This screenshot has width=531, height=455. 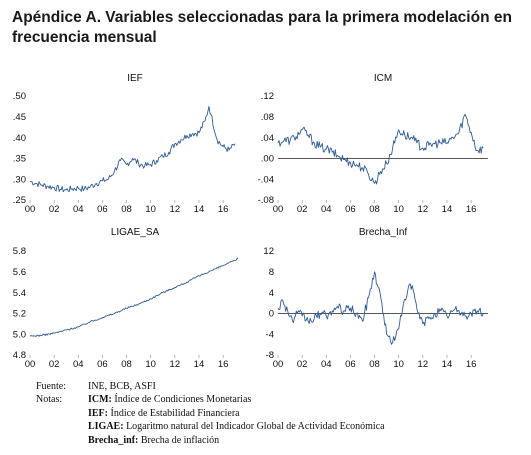 I want to click on ligae-x-tick-label: 16, so click(x=223, y=364).